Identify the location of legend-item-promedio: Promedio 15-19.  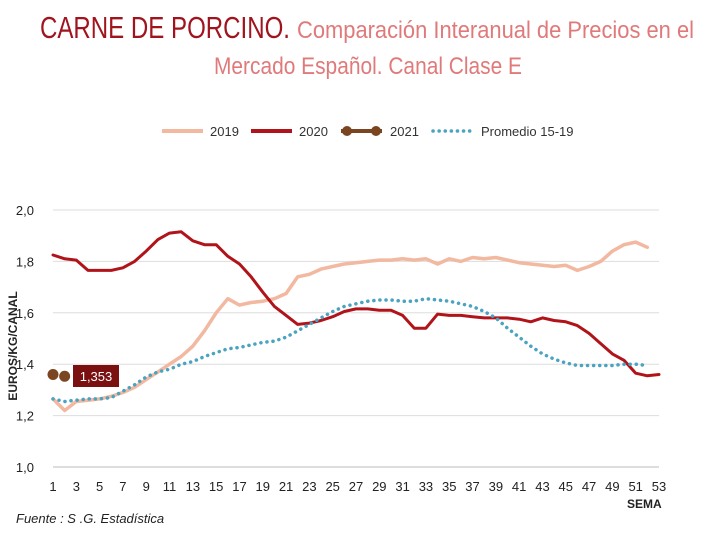
(502, 131).